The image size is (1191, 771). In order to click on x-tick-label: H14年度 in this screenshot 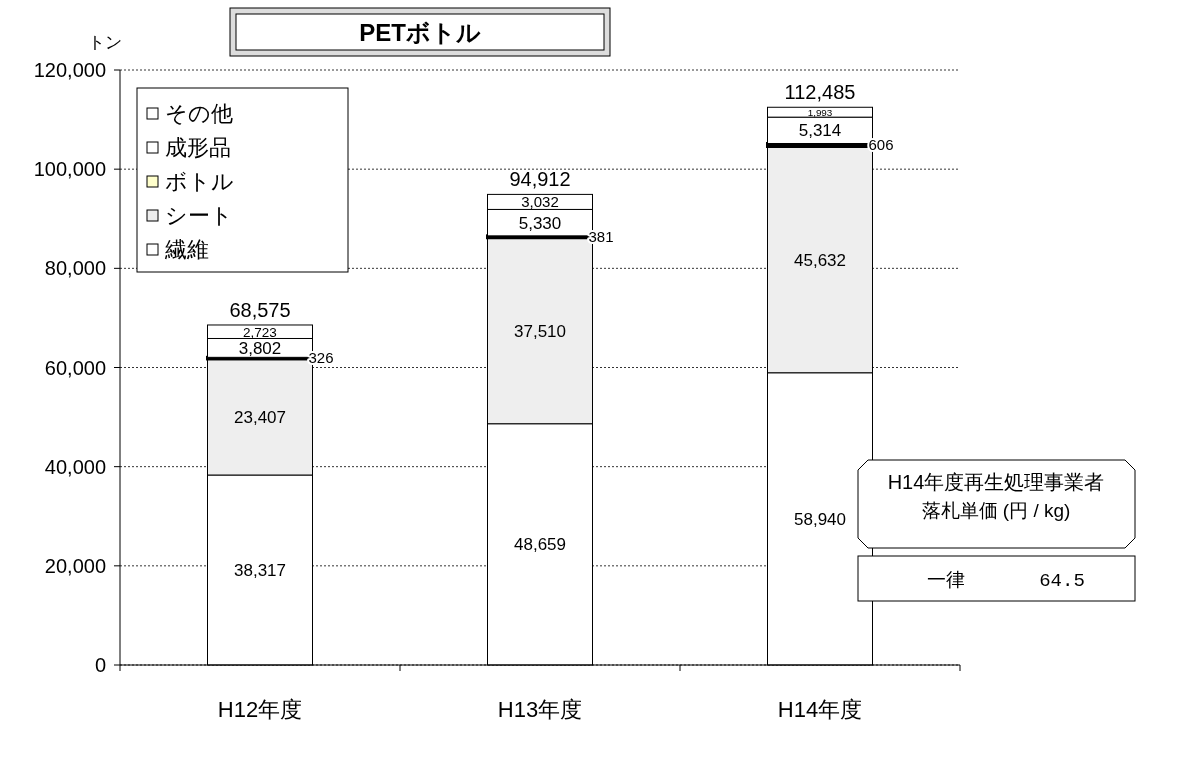, I will do `click(820, 709)`.